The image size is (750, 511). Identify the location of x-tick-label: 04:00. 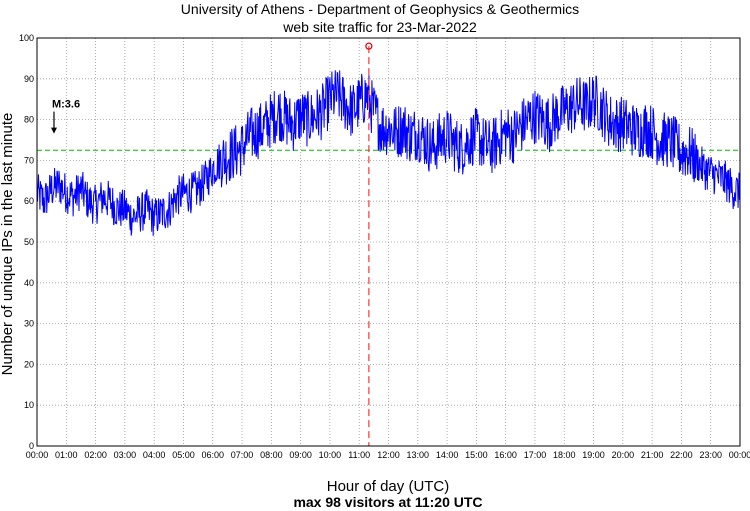
(154, 455).